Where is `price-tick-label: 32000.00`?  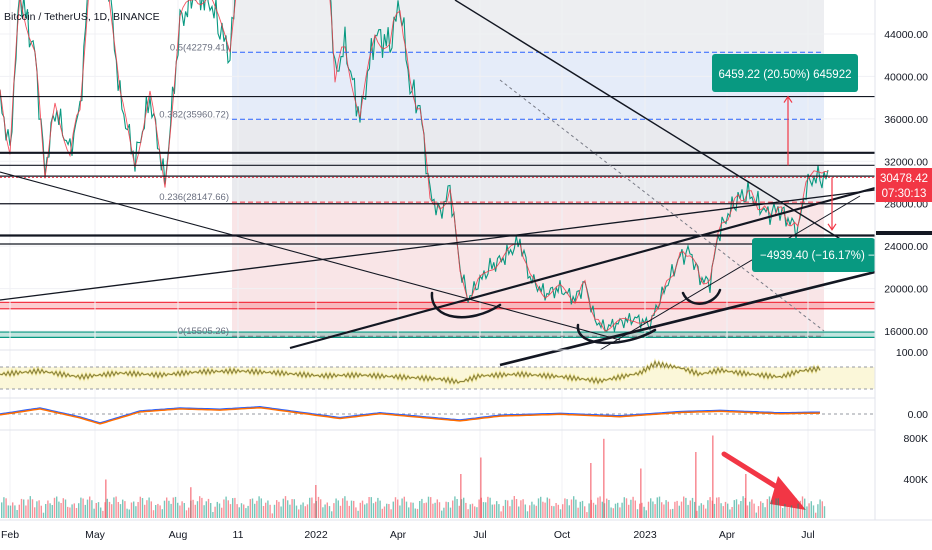
price-tick-label: 32000.00 is located at coordinates (906, 162).